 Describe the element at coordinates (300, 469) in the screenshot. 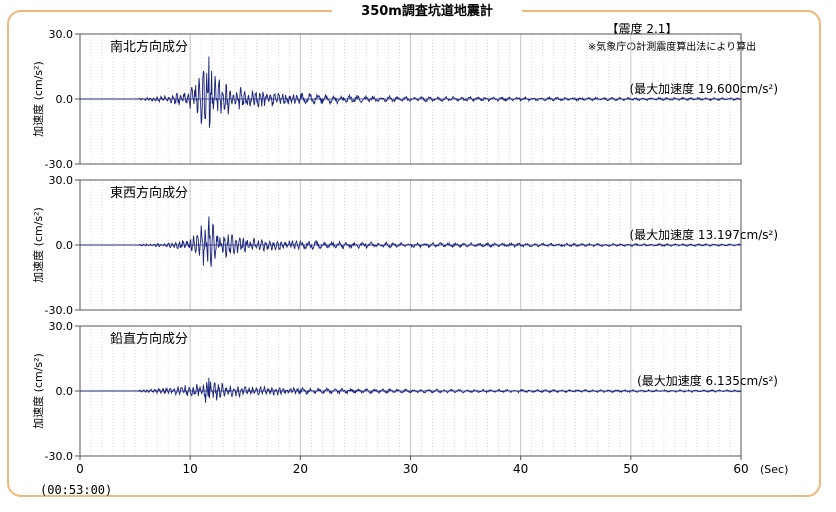

I see `x-tick-label: 20` at that location.